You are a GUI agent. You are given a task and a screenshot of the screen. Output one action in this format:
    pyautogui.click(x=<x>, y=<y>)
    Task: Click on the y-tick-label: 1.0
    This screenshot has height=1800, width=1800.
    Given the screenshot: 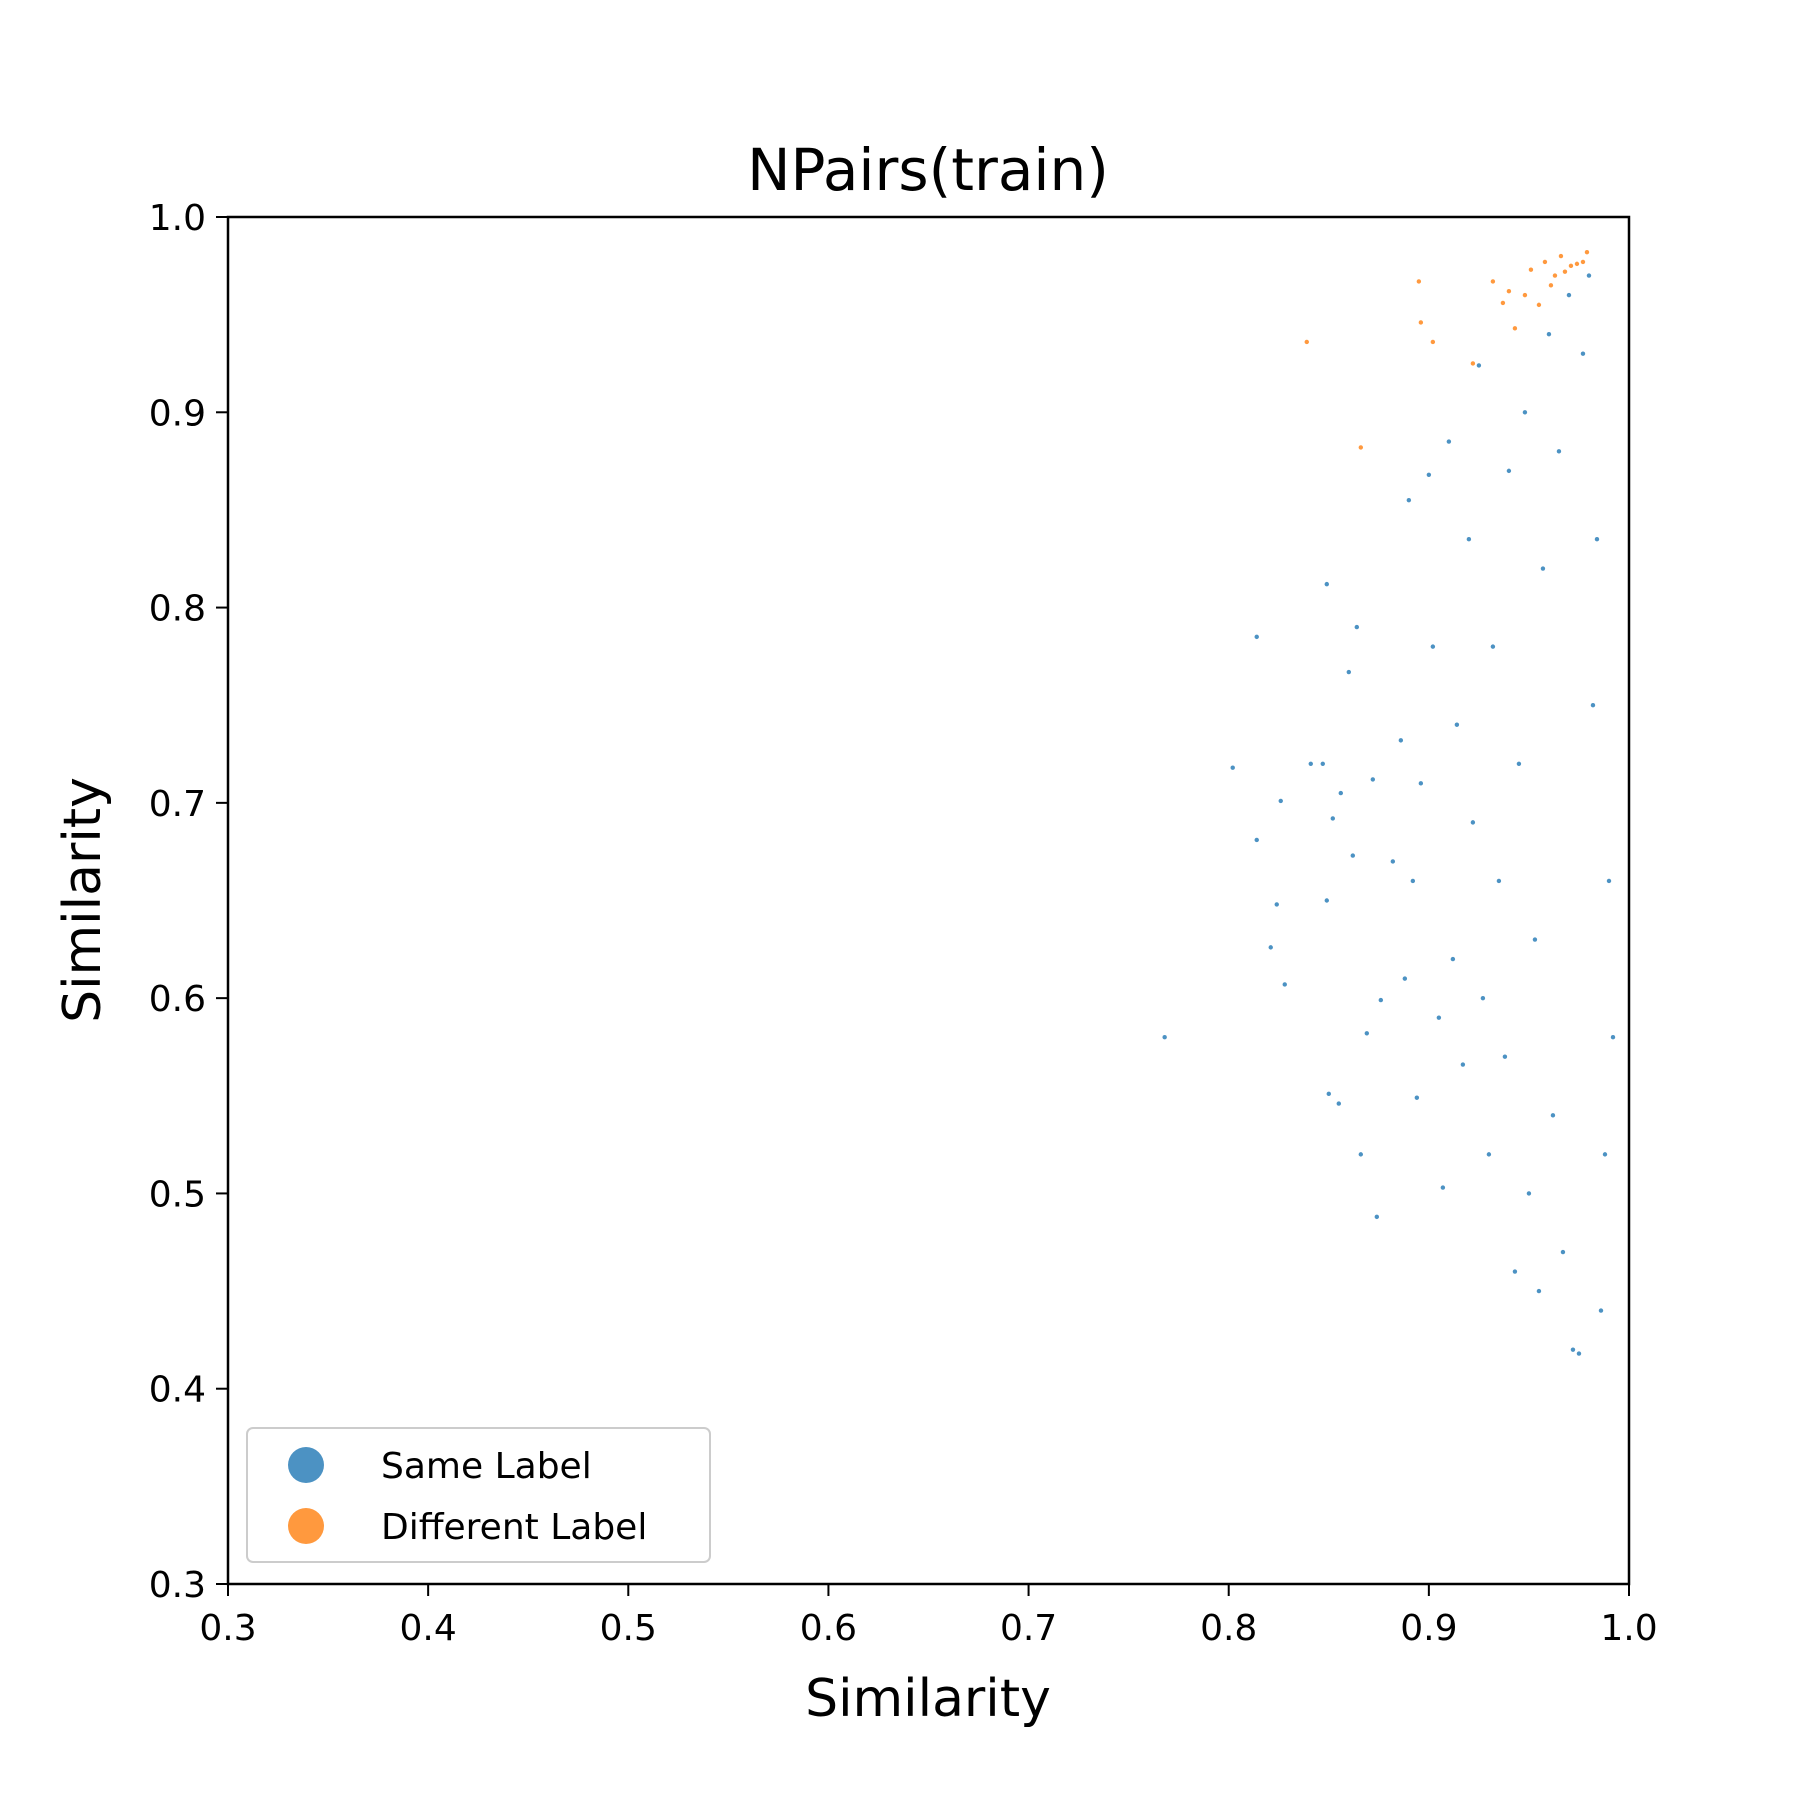 What is the action you would take?
    pyautogui.click(x=177, y=218)
    